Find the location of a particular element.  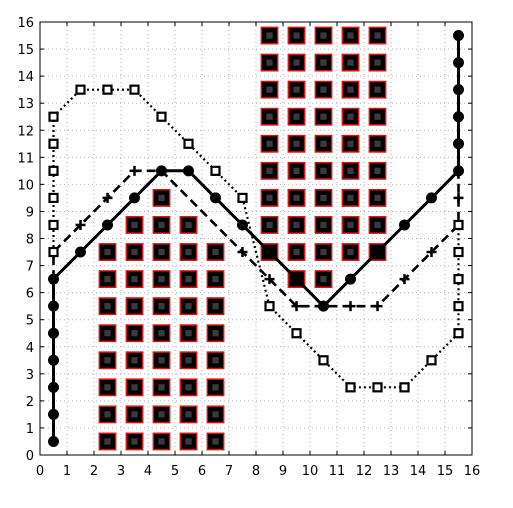

x-tick-labels: 0 1 2 3 4 5 6 7 8 9 10 11 12 13 14 15 16 is located at coordinates (258, 471).